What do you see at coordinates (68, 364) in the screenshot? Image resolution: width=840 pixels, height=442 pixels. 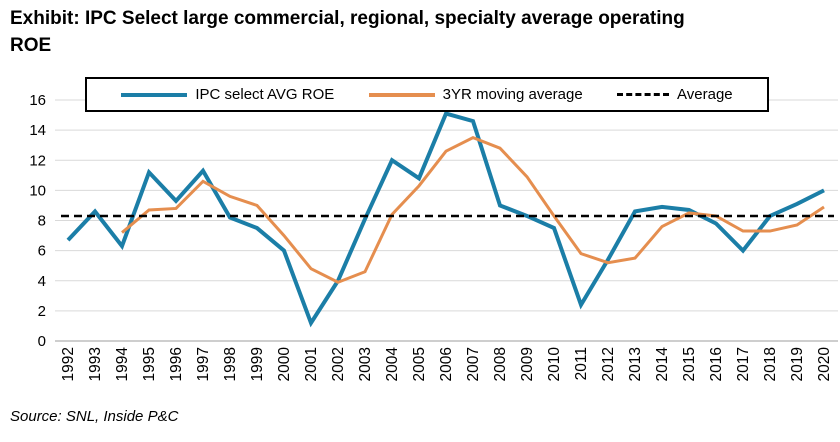 I see `svg-text: 1992` at bounding box center [68, 364].